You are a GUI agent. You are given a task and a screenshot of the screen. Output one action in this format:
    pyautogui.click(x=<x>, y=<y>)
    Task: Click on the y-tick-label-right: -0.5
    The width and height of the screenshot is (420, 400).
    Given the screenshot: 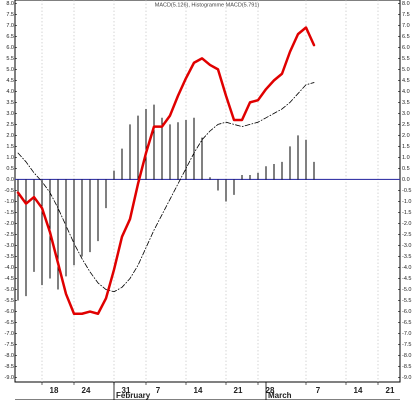 What is the action you would take?
    pyautogui.click(x=406, y=191)
    